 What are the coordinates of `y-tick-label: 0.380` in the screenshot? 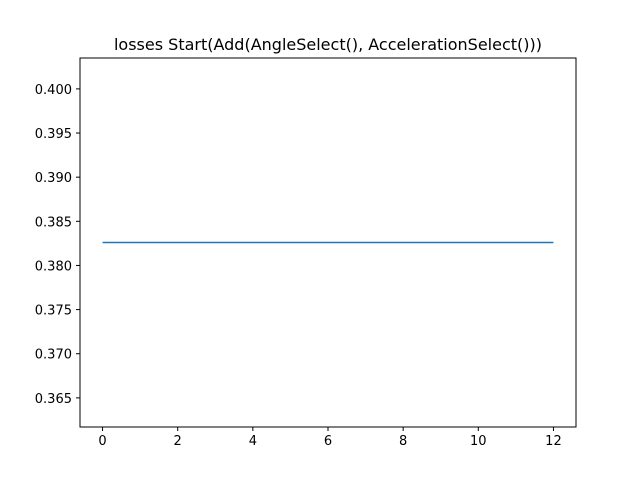 It's located at (53, 266).